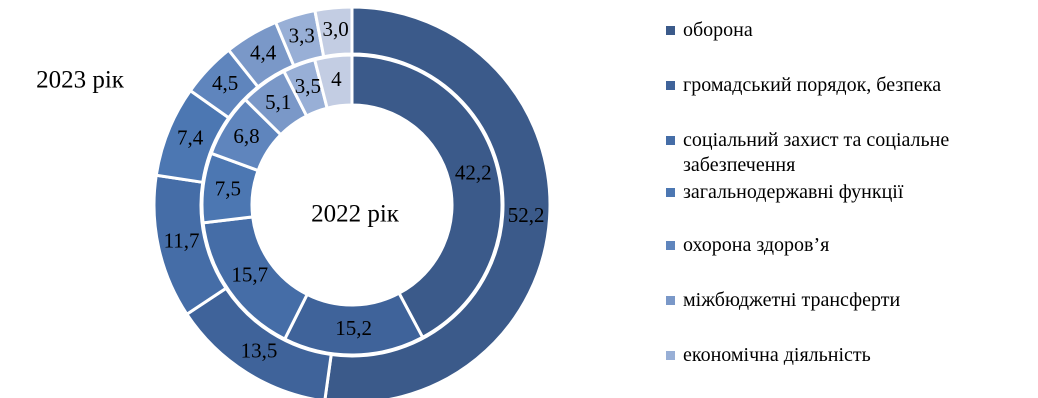 This screenshot has width=1038, height=398. I want to click on legend-item: громадський порядок, безпека, so click(852, 85).